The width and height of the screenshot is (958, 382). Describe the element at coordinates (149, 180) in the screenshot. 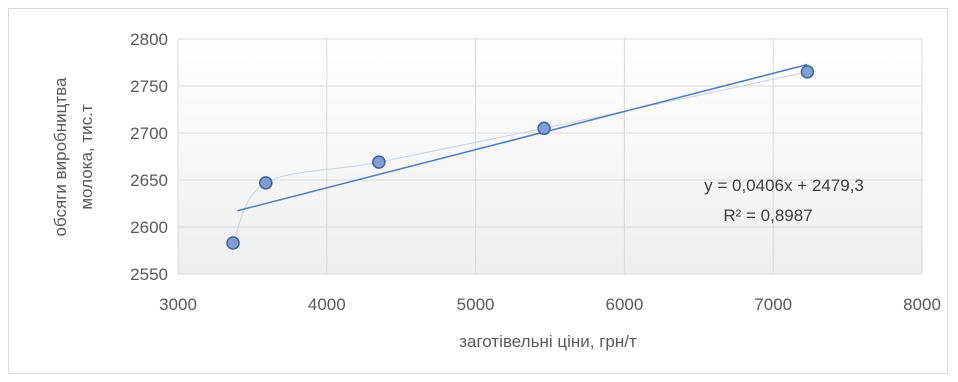

I see `y-tick-label: 2650` at that location.